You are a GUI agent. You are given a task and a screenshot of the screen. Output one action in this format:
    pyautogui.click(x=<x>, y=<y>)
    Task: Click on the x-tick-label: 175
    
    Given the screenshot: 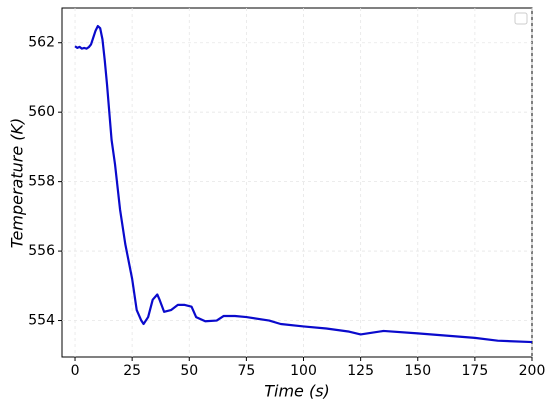 What is the action you would take?
    pyautogui.click(x=475, y=371)
    